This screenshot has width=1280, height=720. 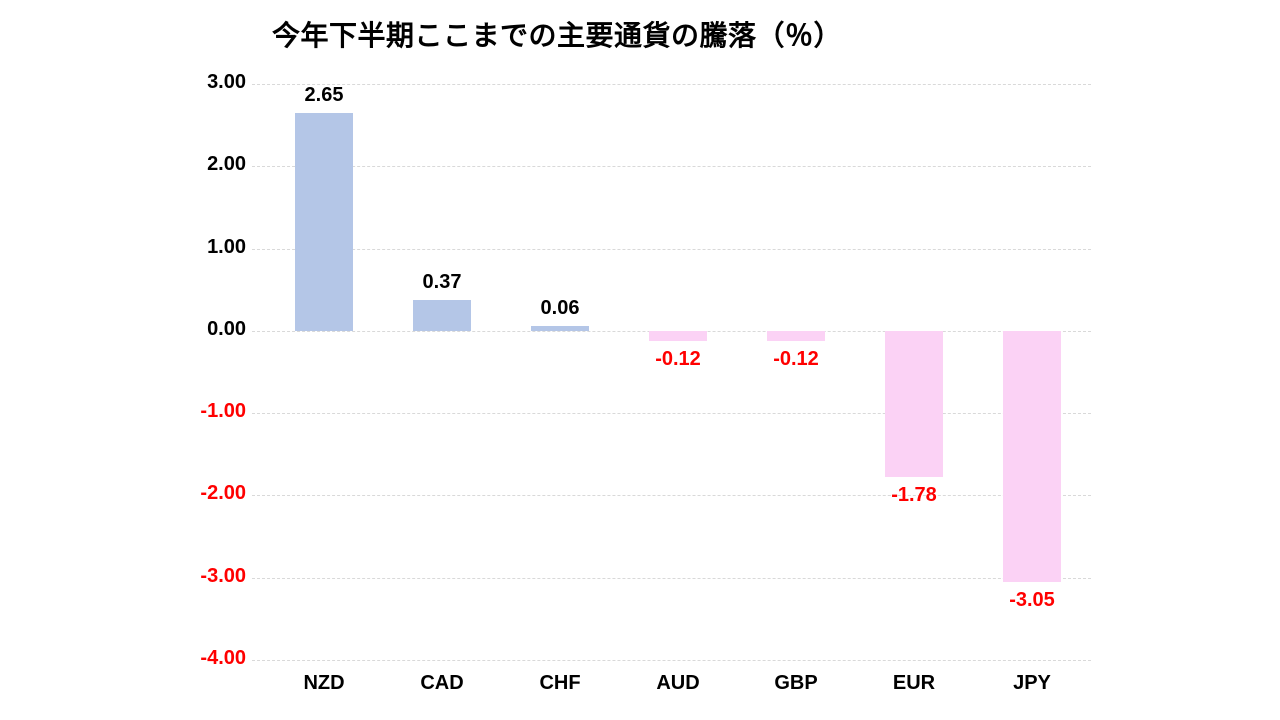 I want to click on bar-value-label-gbp: -0.12, so click(x=796, y=358).